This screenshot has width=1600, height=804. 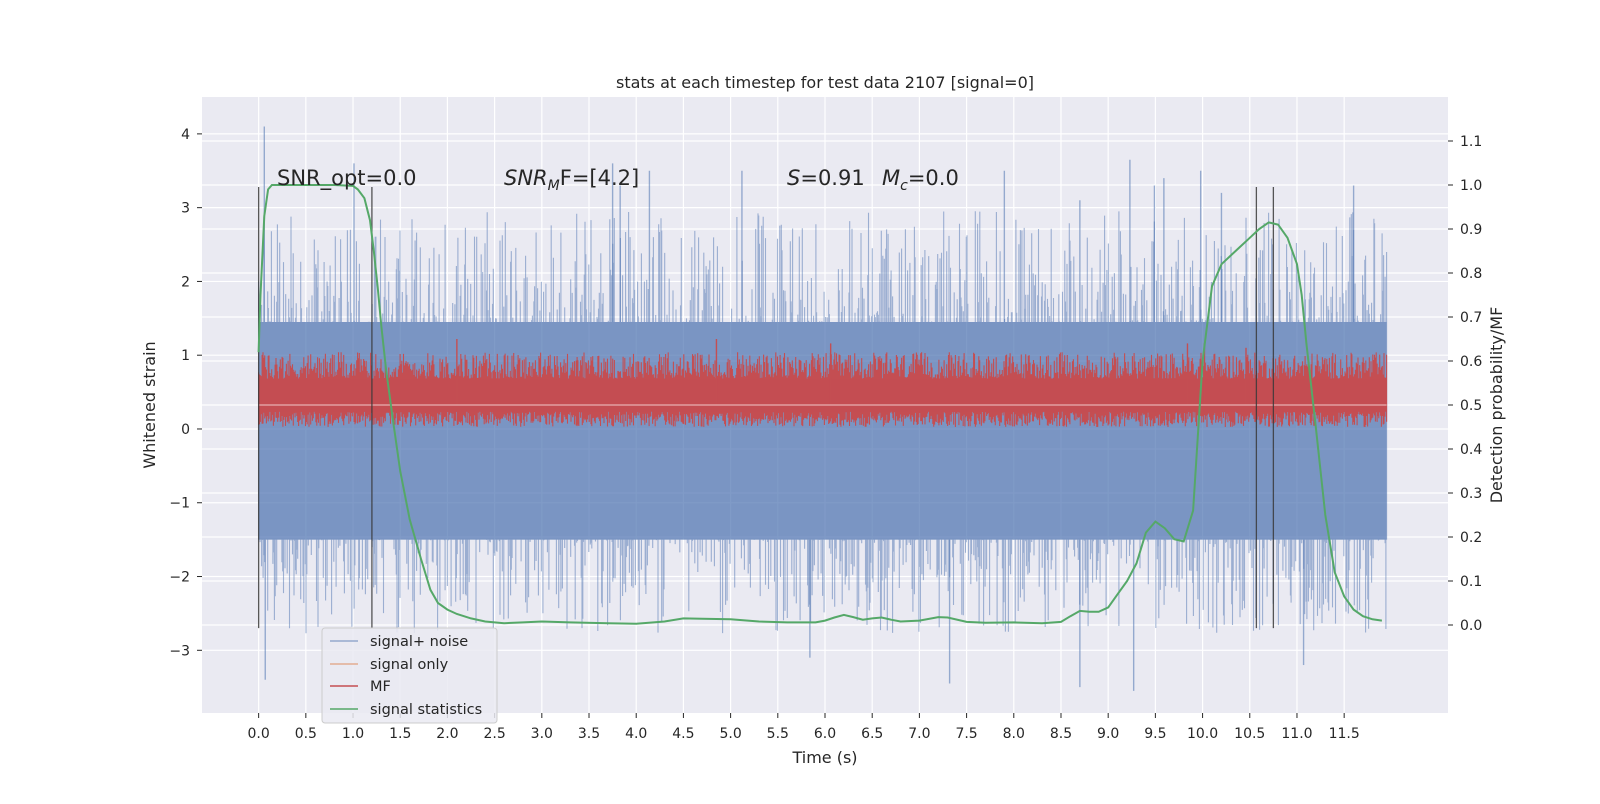 I want to click on y-left-tick-label: −2, so click(x=179, y=578).